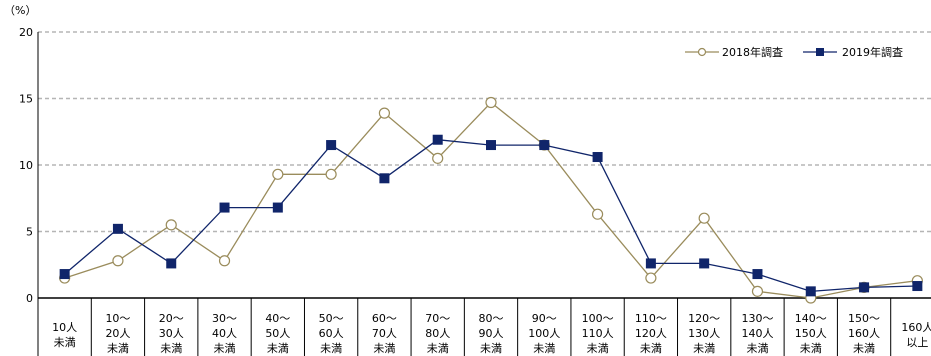 The height and width of the screenshot is (356, 931). I want to click on legend-item-0: 2018年調査, so click(734, 52).